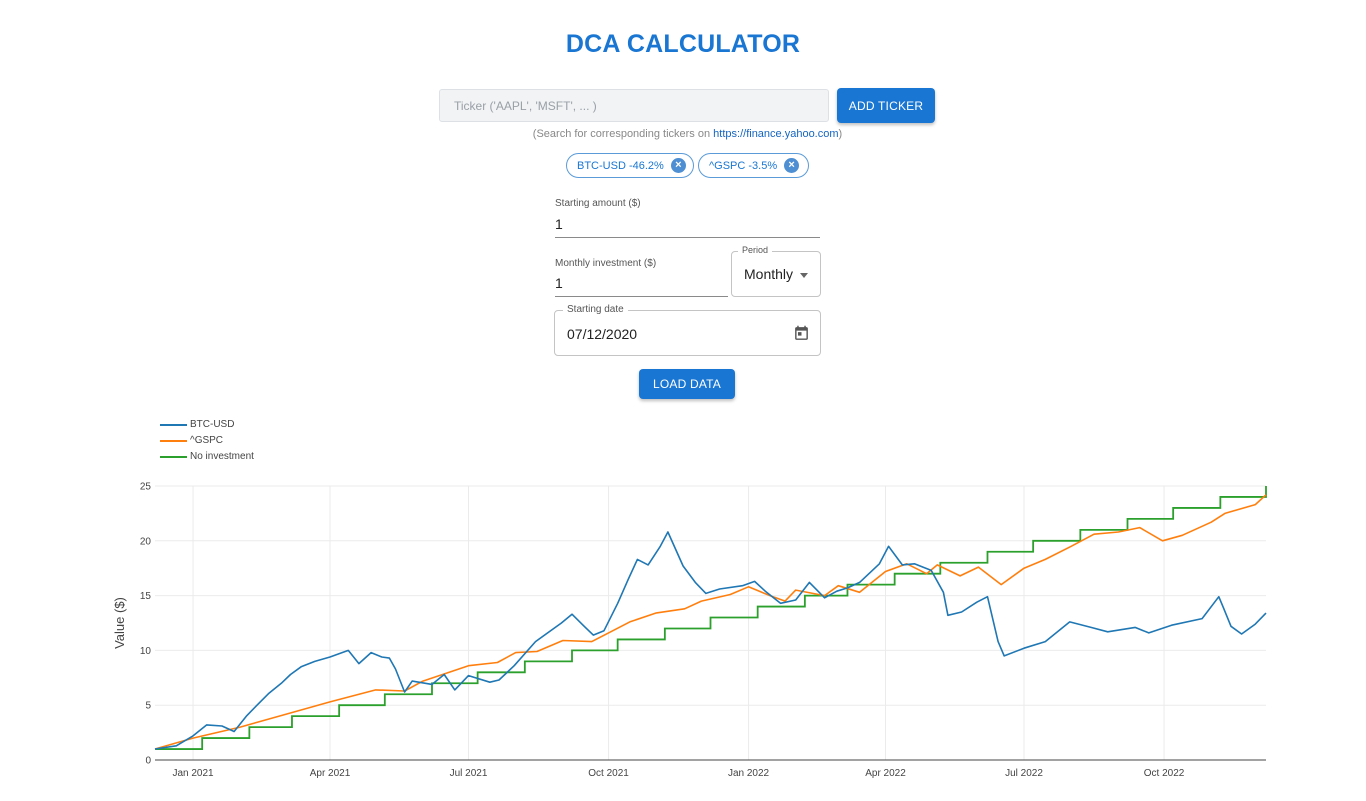 This screenshot has width=1366, height=801. I want to click on ticker-chip-btc: BTC-USD -46.2% ×, so click(630, 165).